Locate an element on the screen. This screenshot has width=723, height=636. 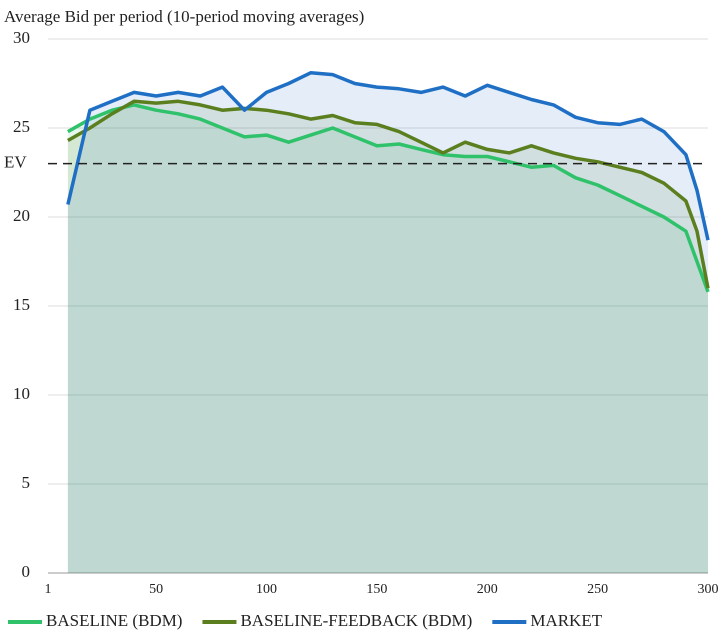
legend-label: BASELINE (BDM) is located at coordinates (114, 620).